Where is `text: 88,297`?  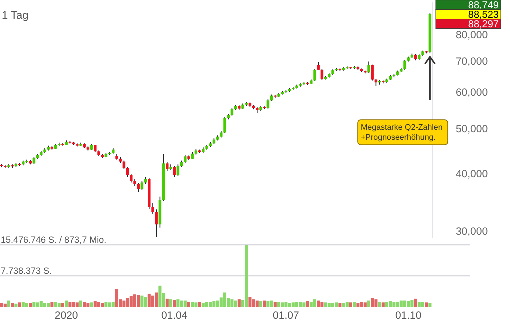 text: 88,297 is located at coordinates (484, 25).